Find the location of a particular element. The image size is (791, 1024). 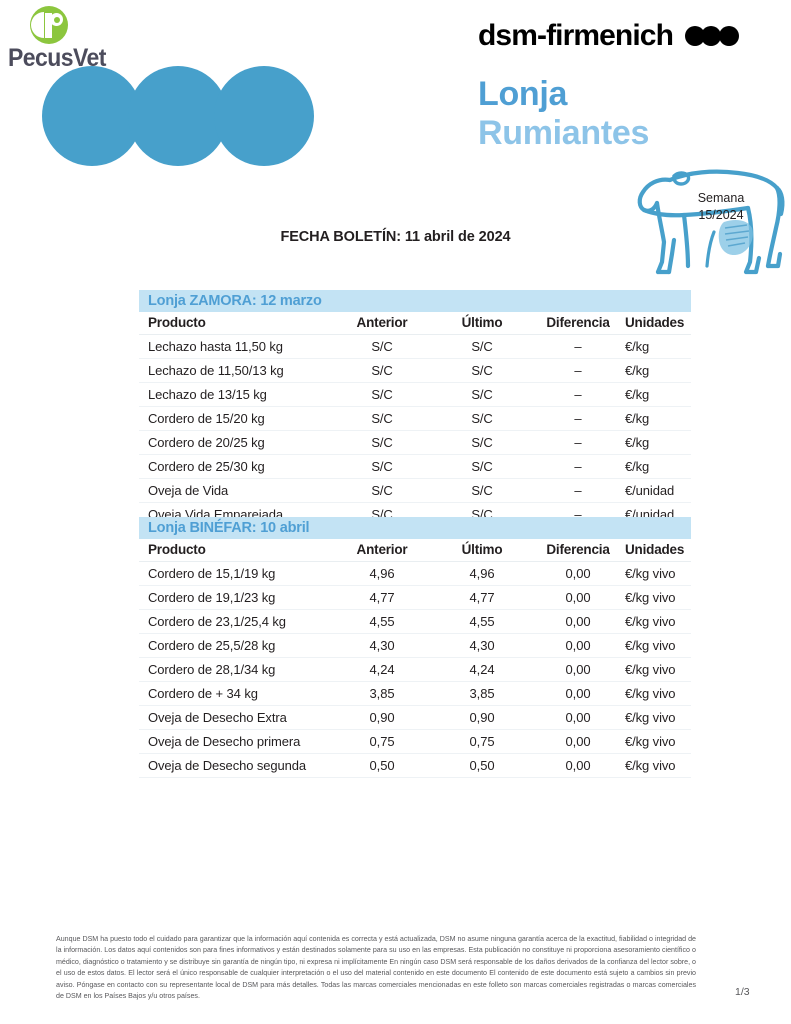

section-title-binefar: Lonja BINÉFAR: 10 abril is located at coordinates (415, 528).